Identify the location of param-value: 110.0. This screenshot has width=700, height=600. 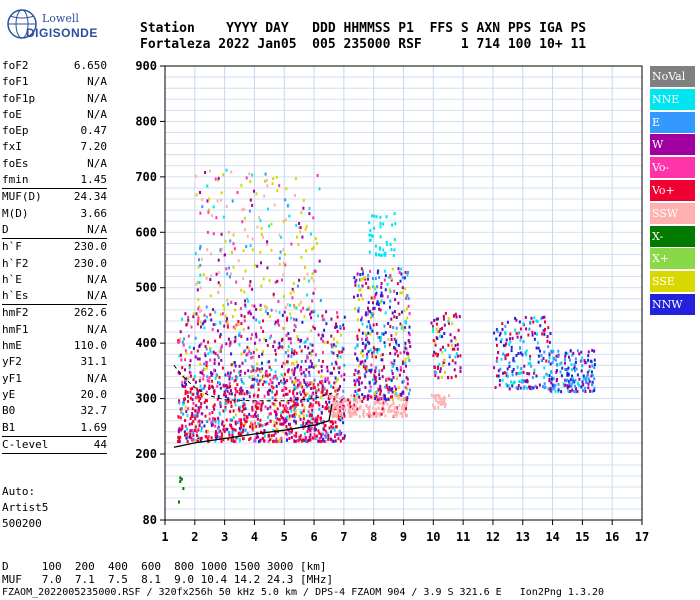
(90, 346).